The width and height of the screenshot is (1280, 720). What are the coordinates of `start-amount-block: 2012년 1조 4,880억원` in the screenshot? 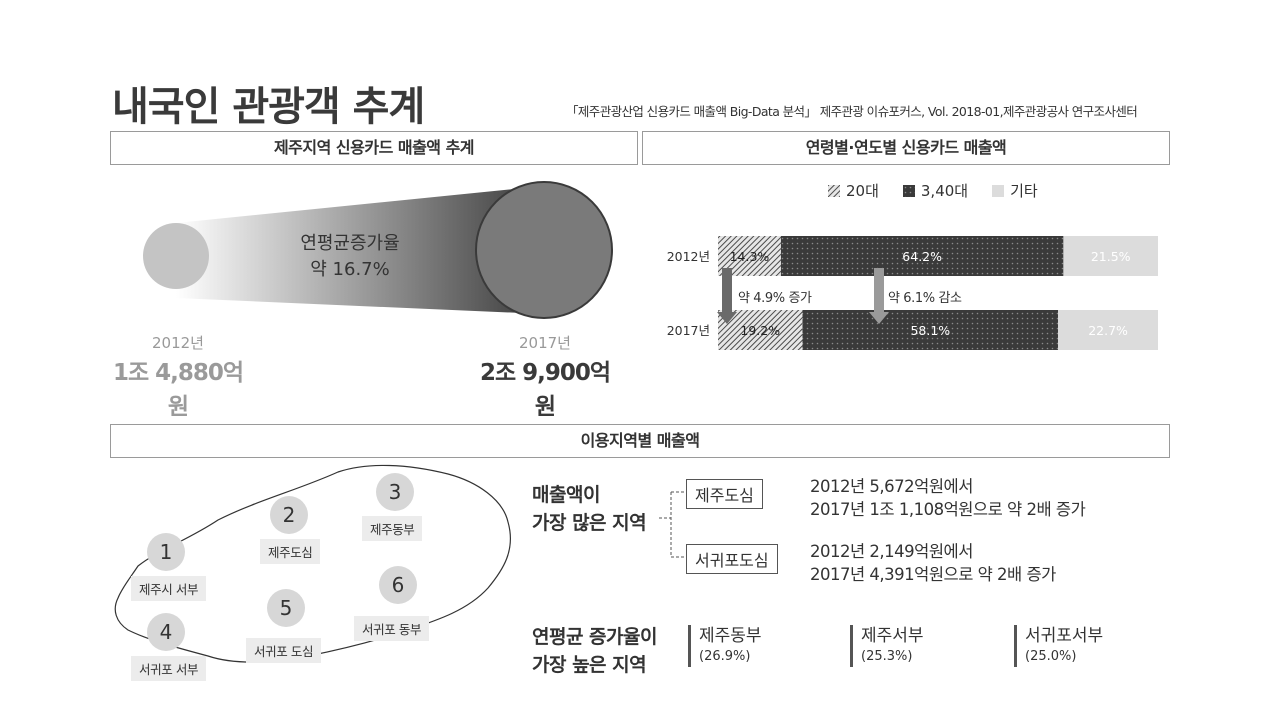 It's located at (178, 376).